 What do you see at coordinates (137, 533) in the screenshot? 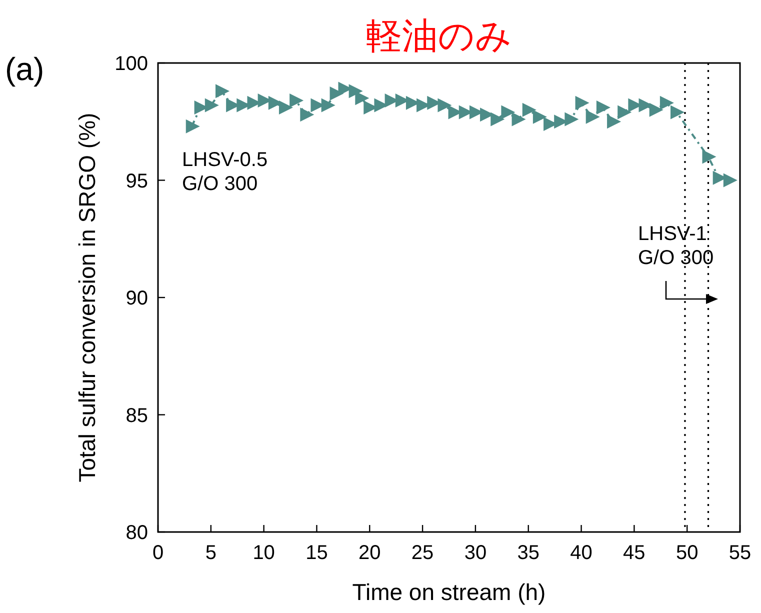
I see `y-tick-label: 80` at bounding box center [137, 533].